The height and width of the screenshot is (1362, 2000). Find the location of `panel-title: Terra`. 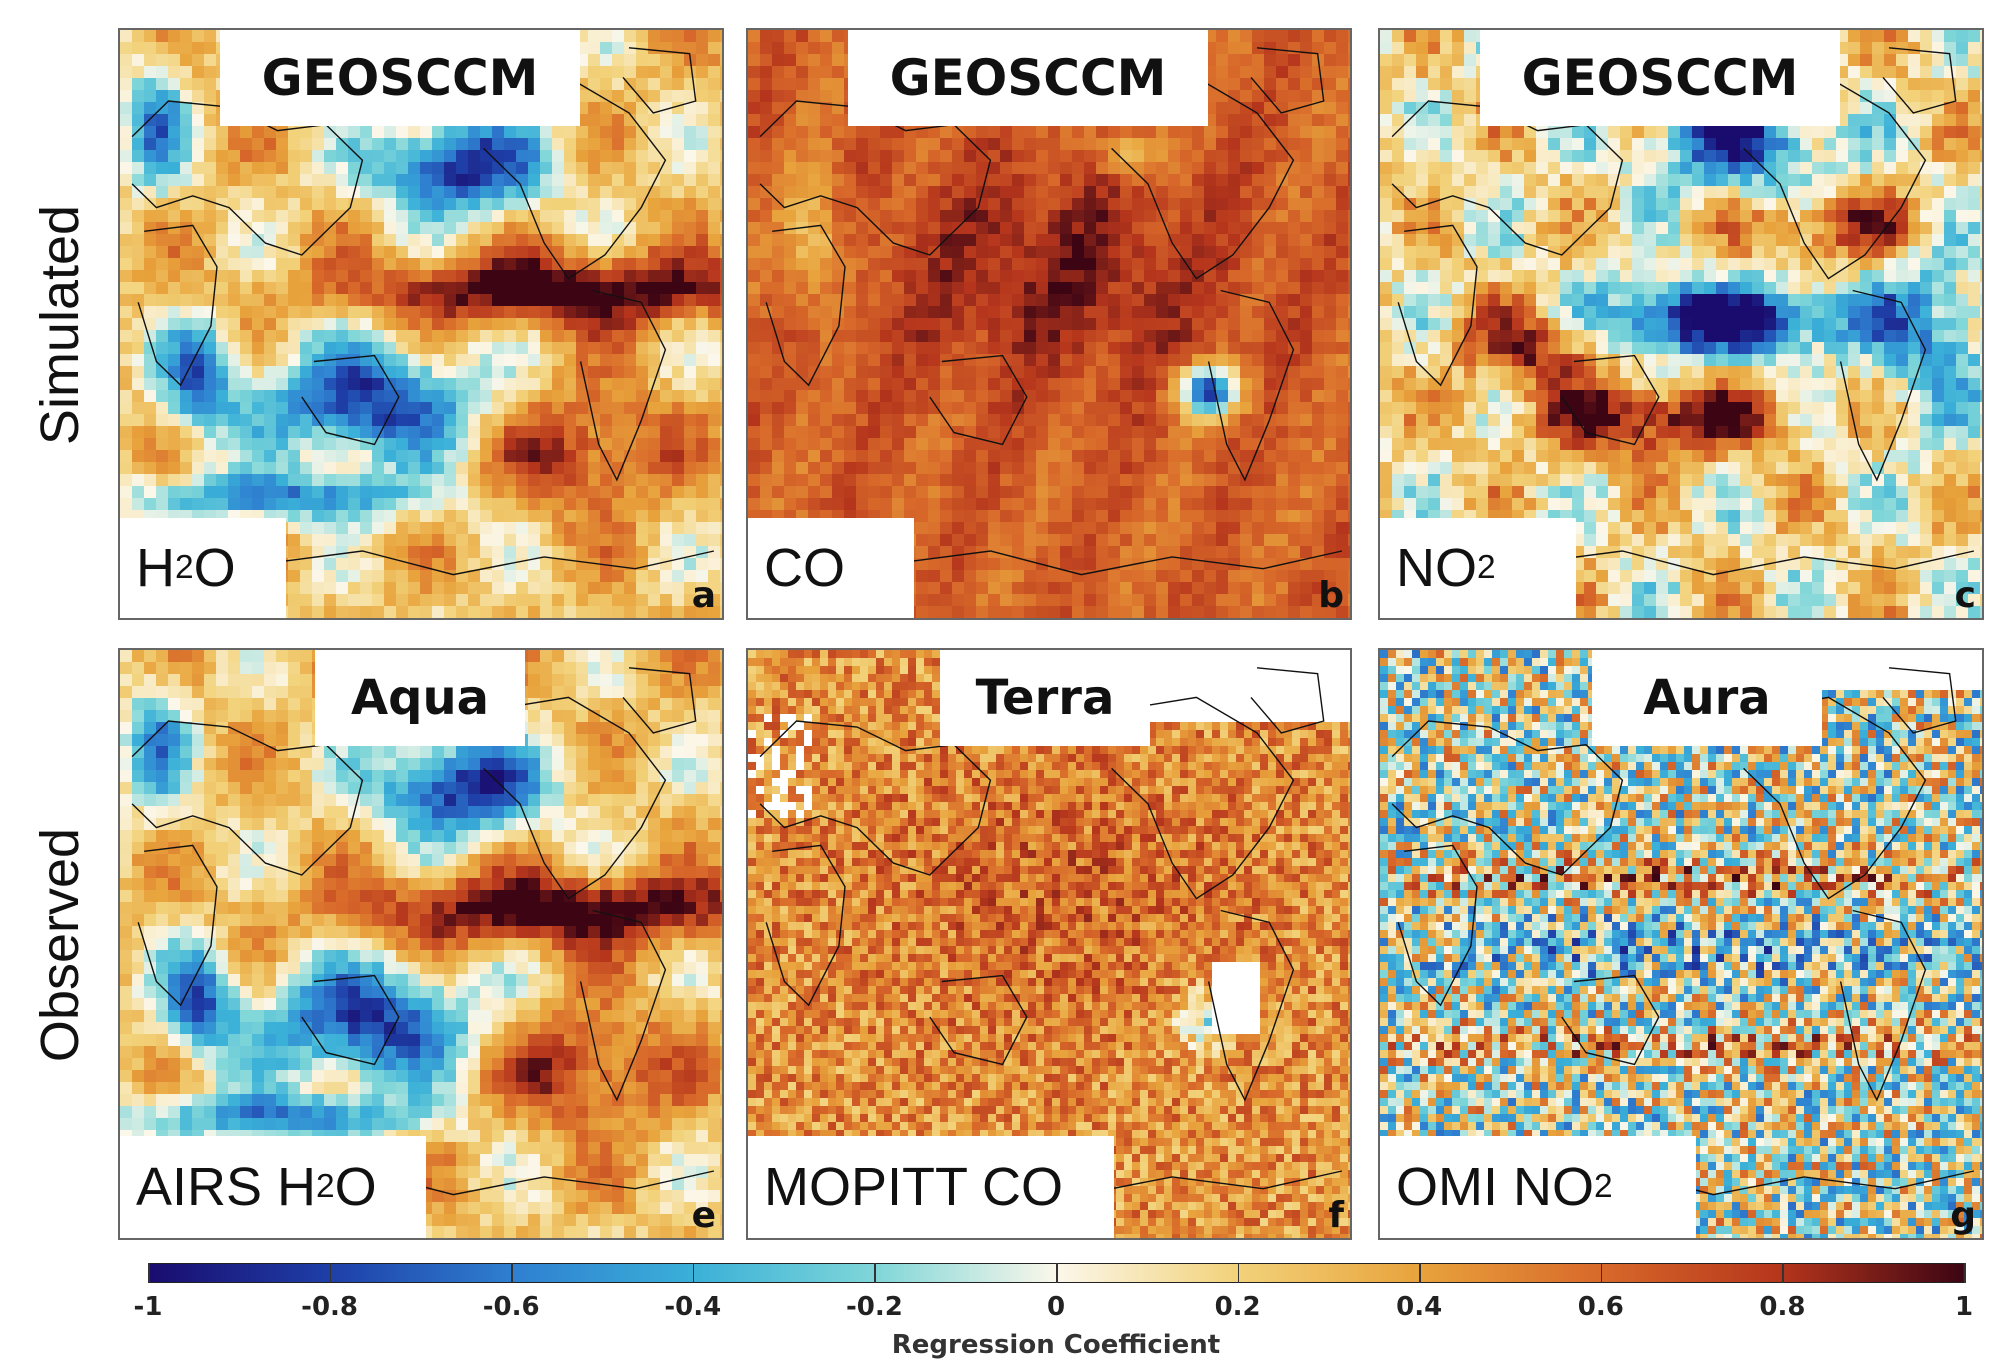

panel-title: Terra is located at coordinates (1045, 698).